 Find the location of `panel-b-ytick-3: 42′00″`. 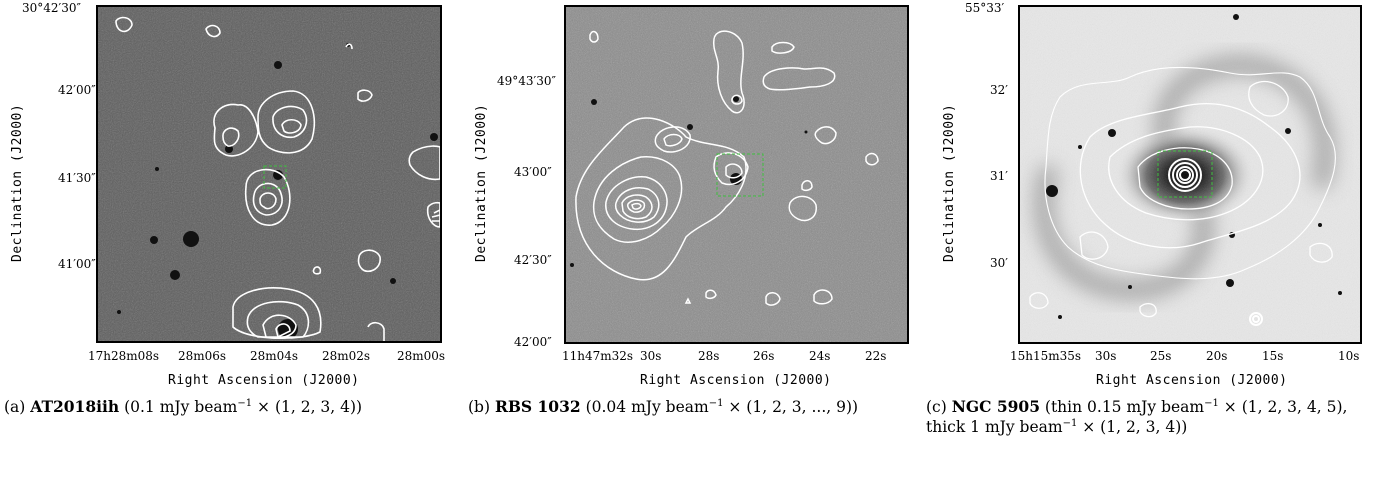

panel-b-ytick-3: 42′00″ is located at coordinates (533, 342).